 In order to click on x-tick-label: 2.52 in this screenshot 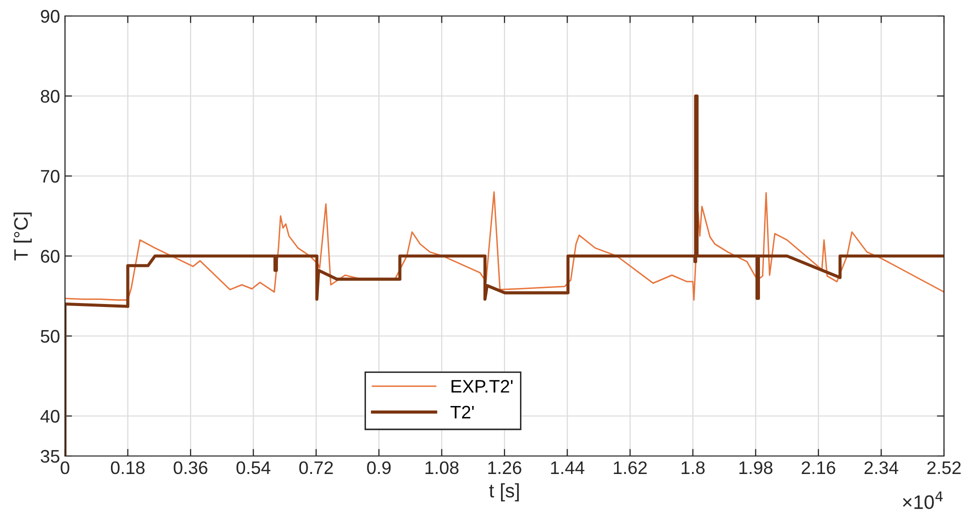, I will do `click(944, 467)`.